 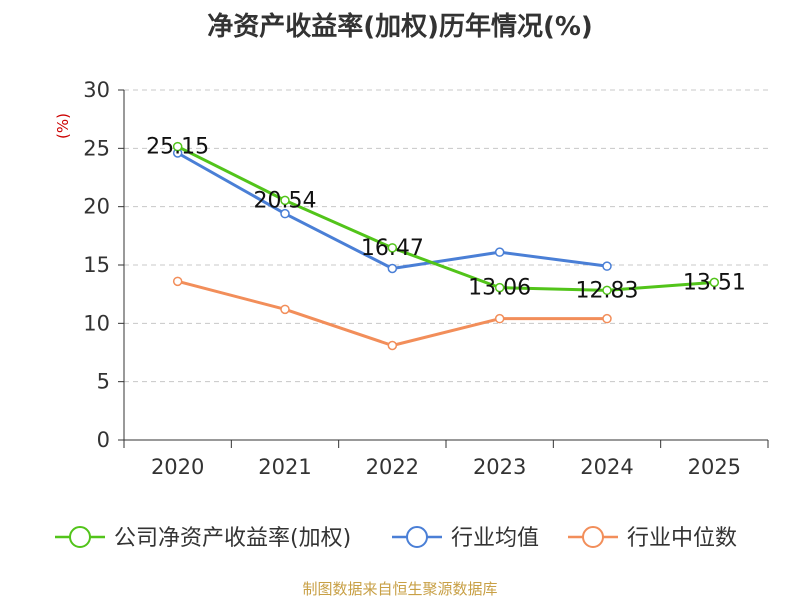 I want to click on y-tick-label: 15, so click(x=96, y=265).